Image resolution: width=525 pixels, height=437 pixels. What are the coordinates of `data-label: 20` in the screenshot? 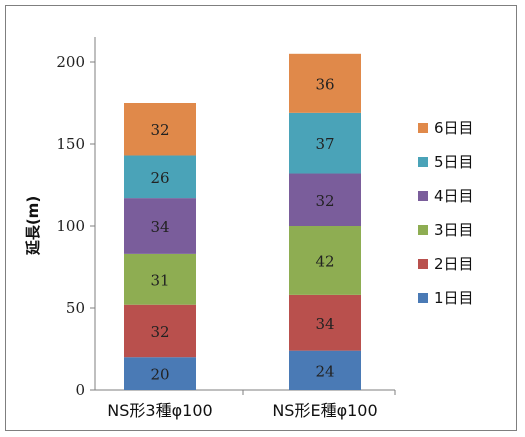 It's located at (159, 375).